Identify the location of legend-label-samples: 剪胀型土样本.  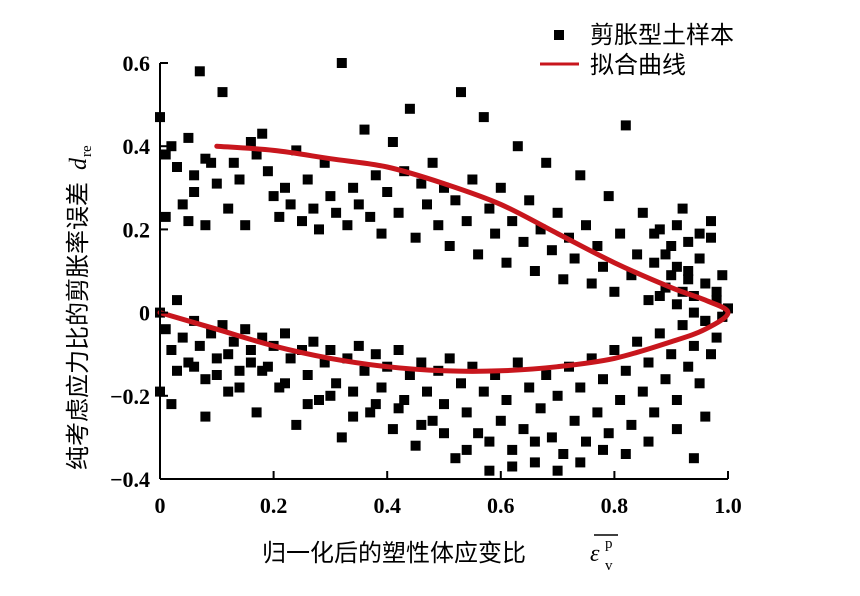
(662, 35).